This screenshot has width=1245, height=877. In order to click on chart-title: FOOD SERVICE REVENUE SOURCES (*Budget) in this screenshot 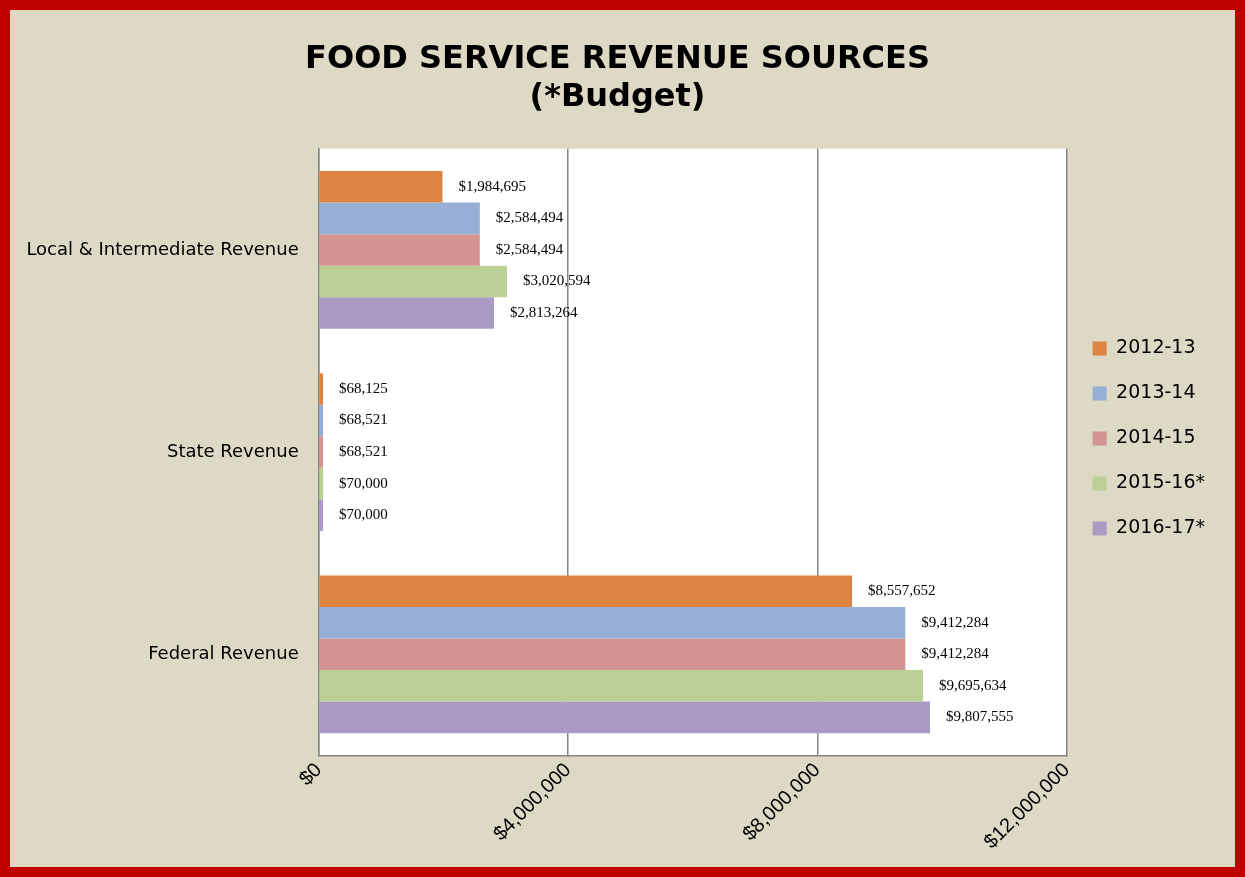, I will do `click(617, 75)`.